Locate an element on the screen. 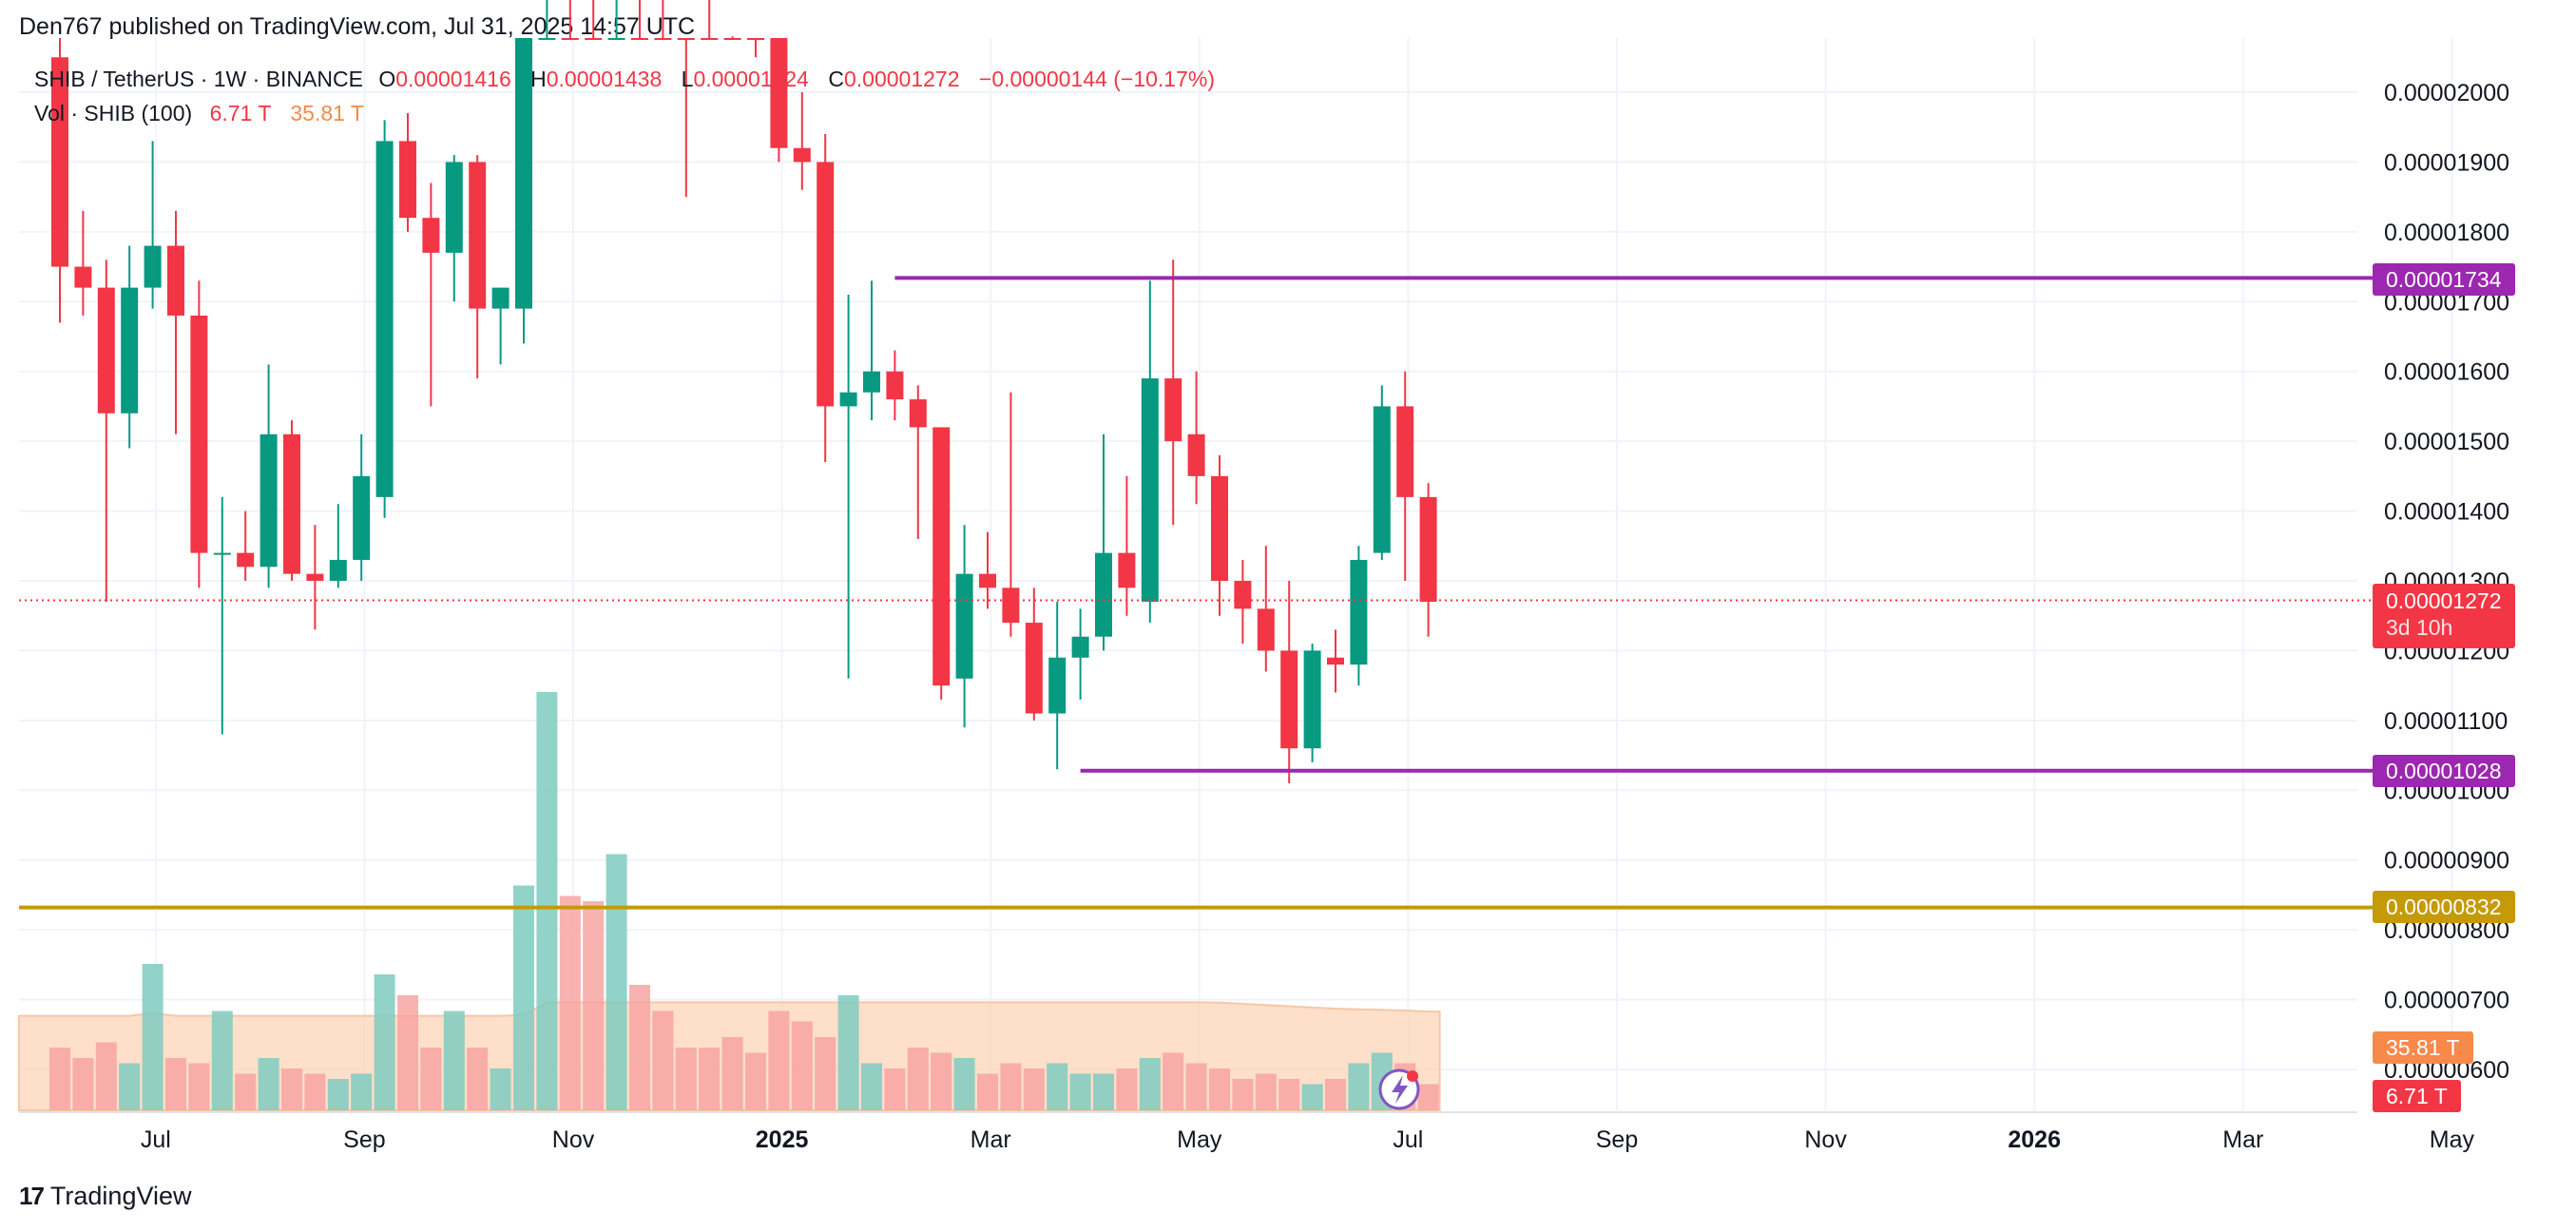  tradingview-mark-icon: 17 is located at coordinates (32, 1196).